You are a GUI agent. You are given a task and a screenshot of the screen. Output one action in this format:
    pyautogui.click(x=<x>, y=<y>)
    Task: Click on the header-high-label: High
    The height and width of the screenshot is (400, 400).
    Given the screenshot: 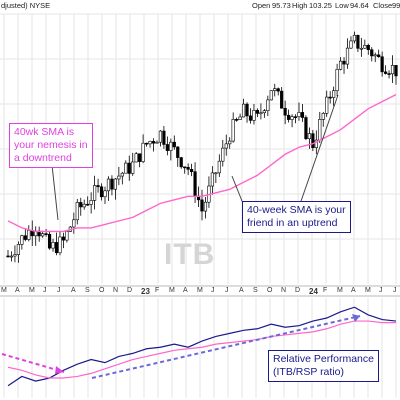 What is the action you would take?
    pyautogui.click(x=300, y=5)
    